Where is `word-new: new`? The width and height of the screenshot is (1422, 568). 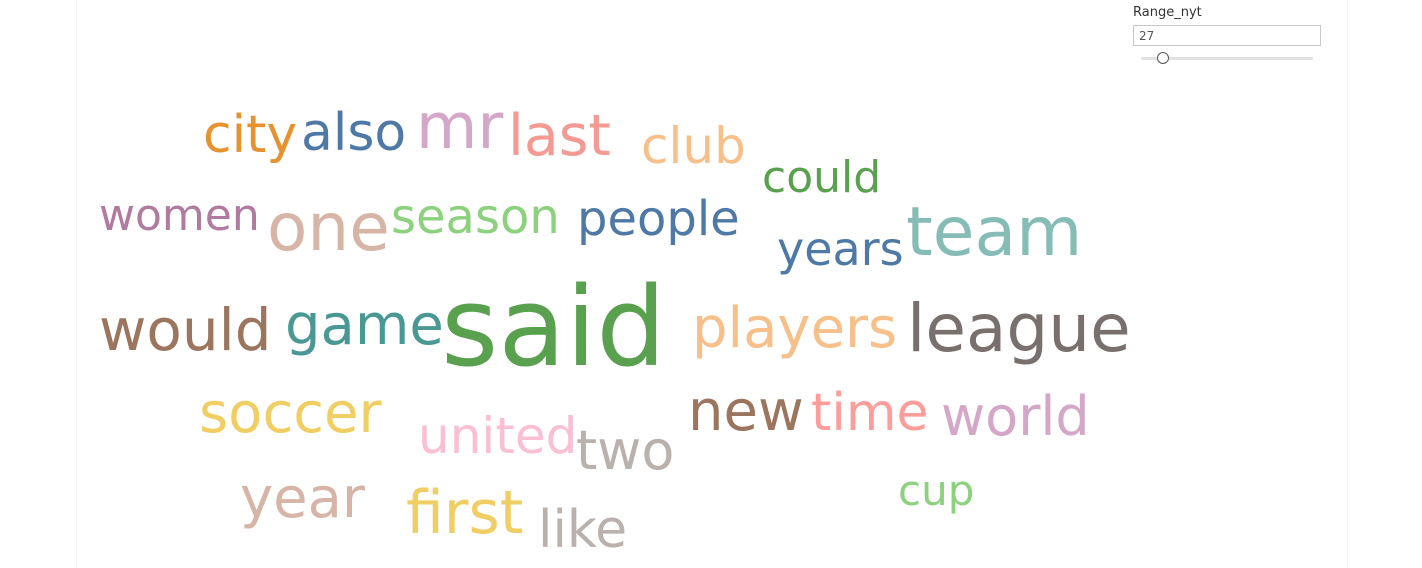
word-new: new is located at coordinates (746, 412).